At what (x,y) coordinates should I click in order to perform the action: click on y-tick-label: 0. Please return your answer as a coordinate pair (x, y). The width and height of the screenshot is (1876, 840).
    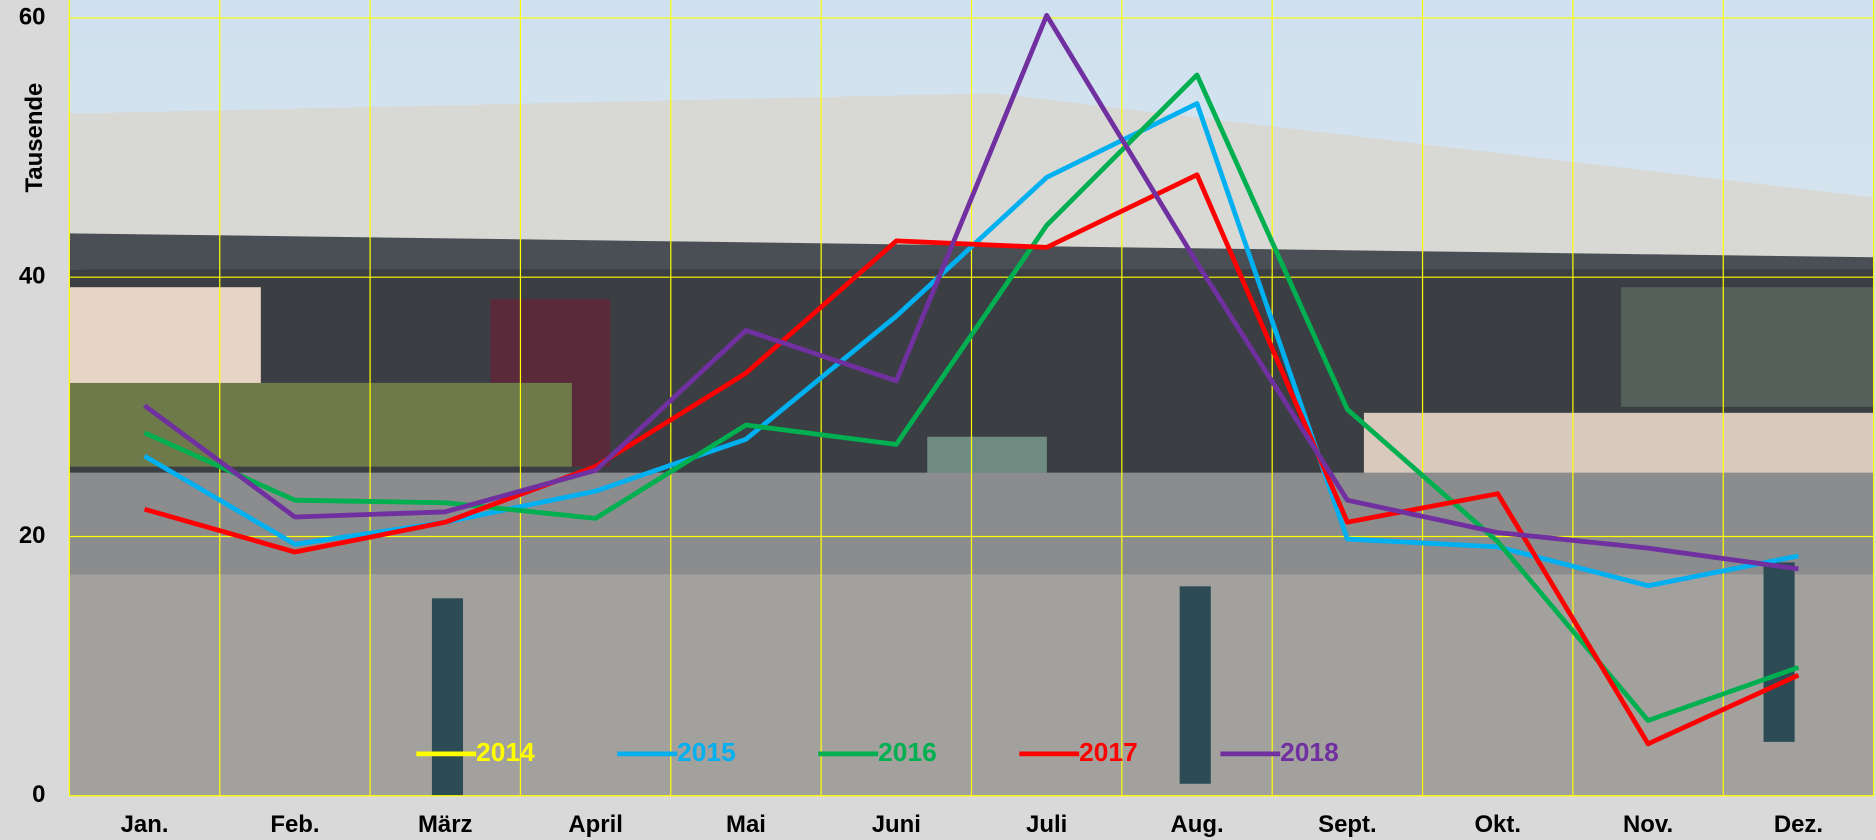
    Looking at the image, I should click on (38, 794).